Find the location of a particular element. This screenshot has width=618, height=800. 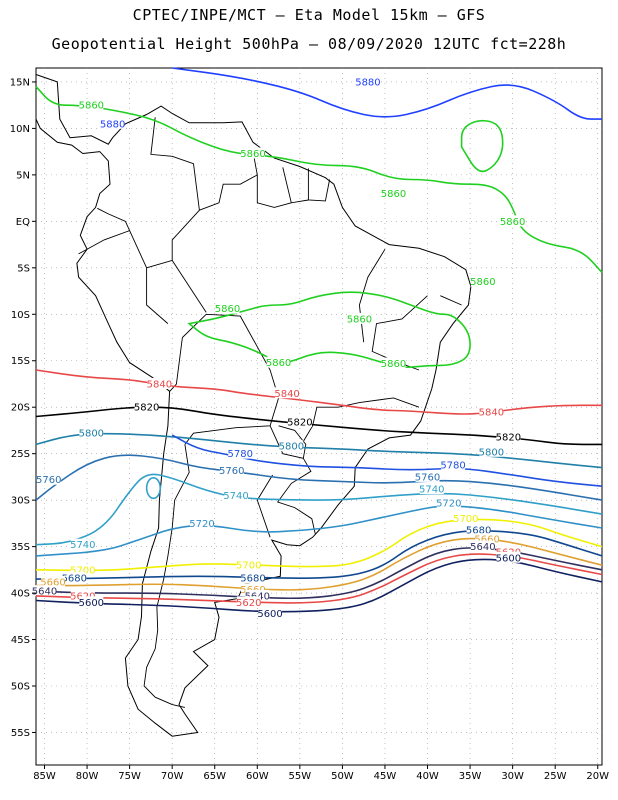

map-title: CPTEC/INPE/MCT – Eta Model 15km – GFS is located at coordinates (309, 15).